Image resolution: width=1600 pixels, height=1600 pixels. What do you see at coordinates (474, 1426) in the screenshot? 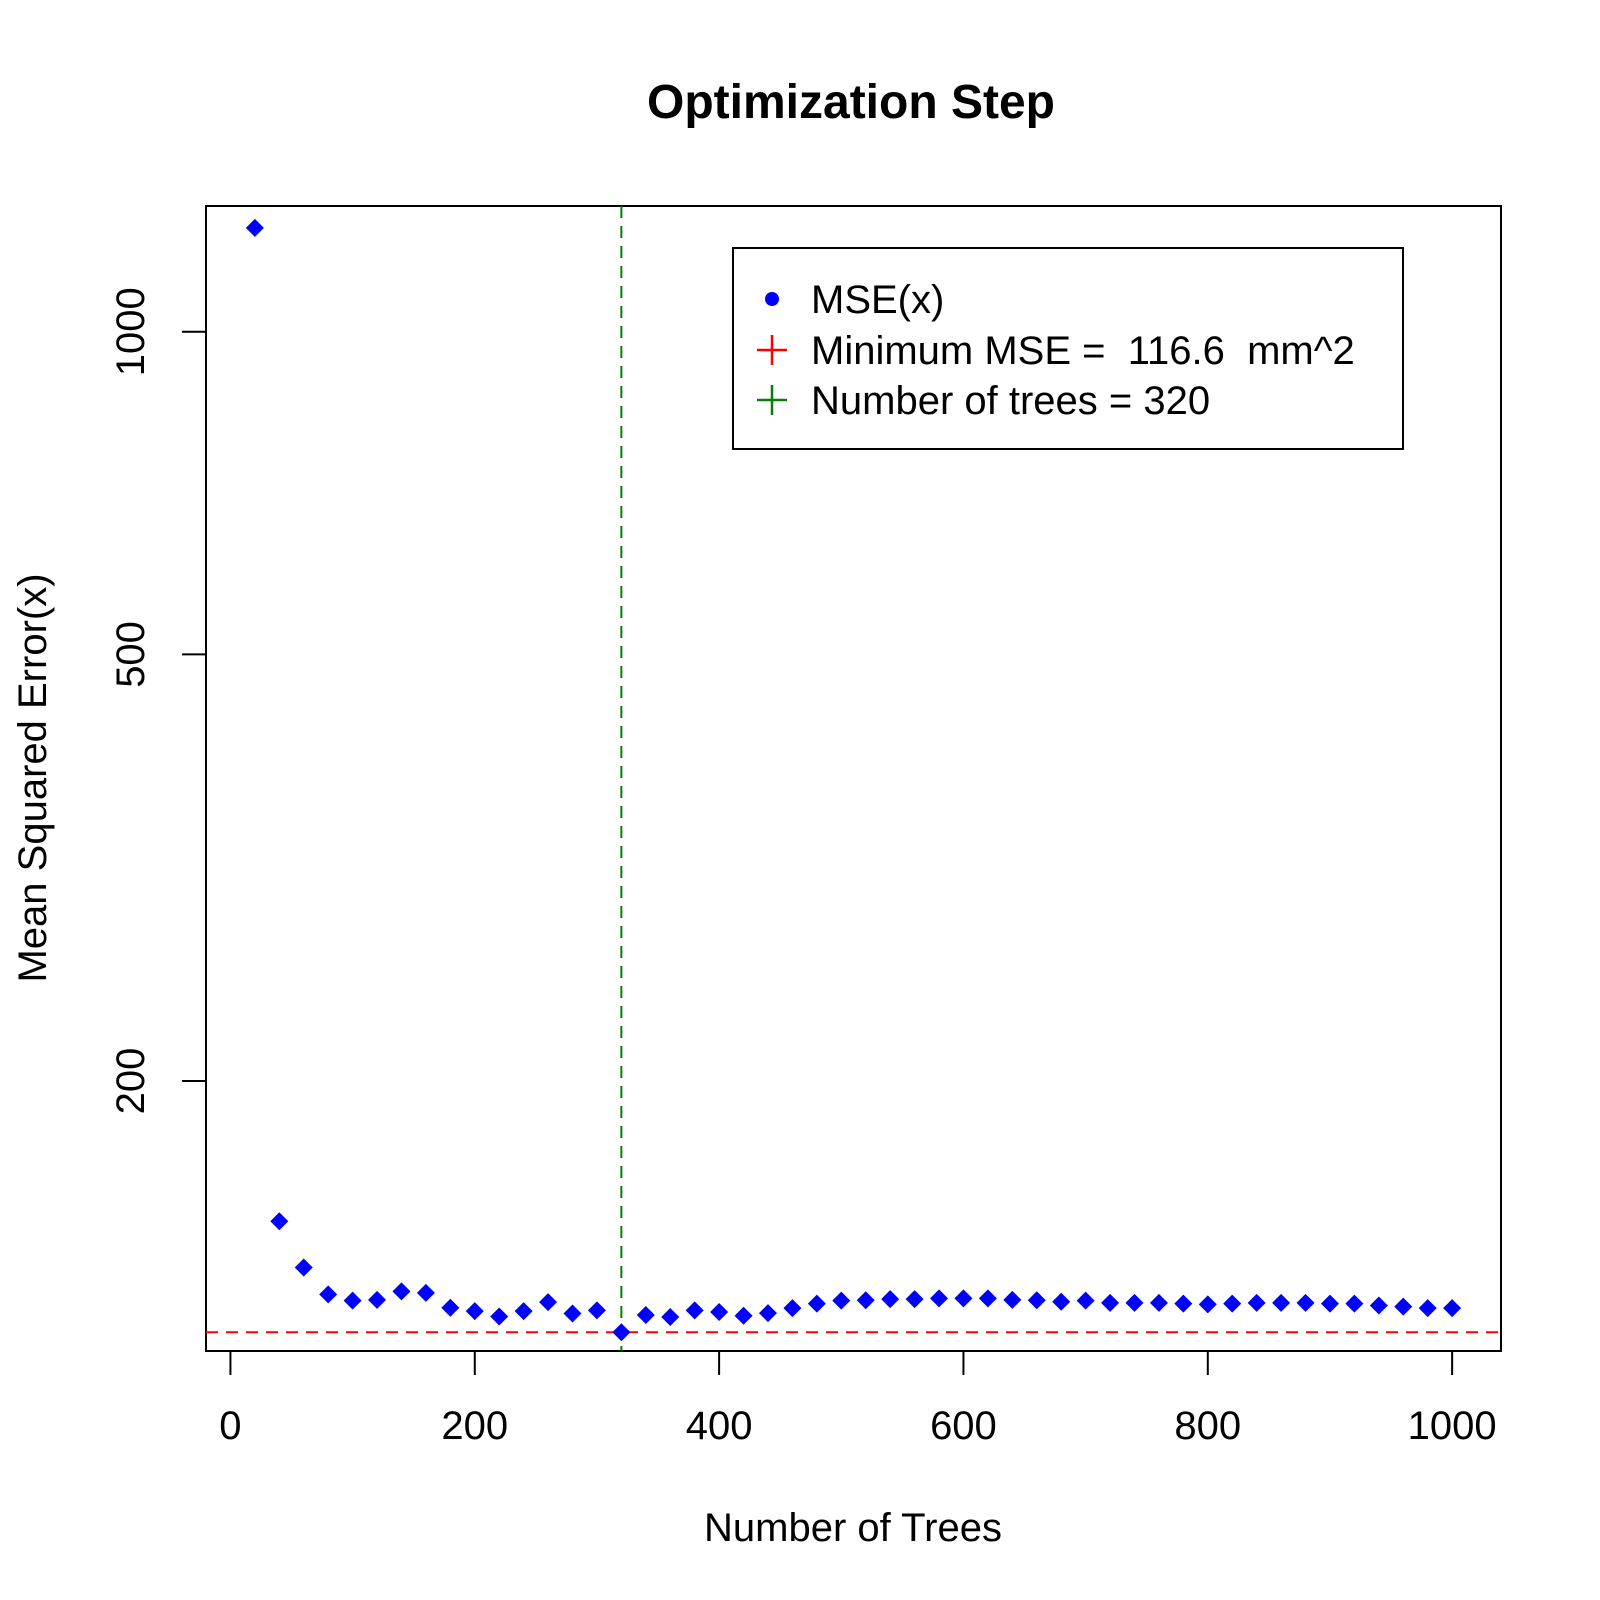
I see `x-tick-label: 200` at bounding box center [474, 1426].